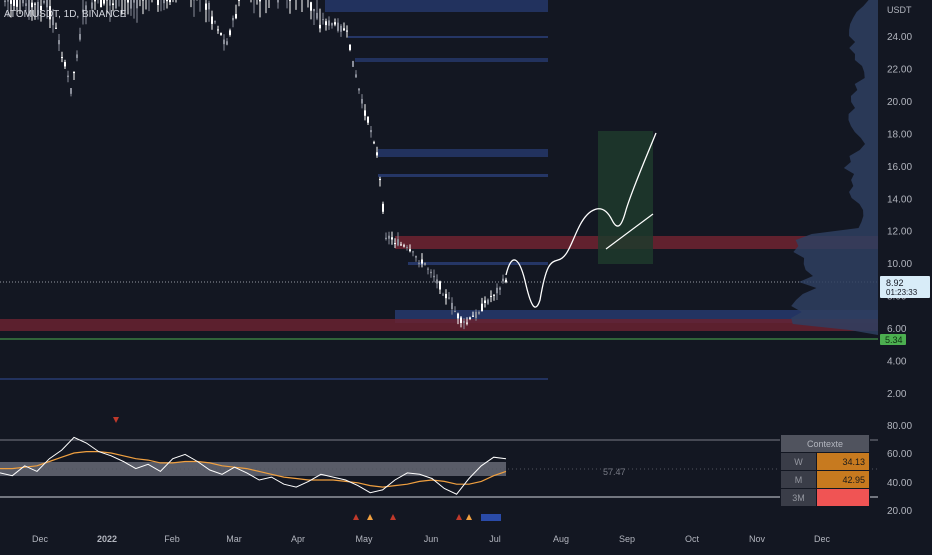  What do you see at coordinates (834, 167) in the screenshot?
I see `volume-profile` at bounding box center [834, 167].